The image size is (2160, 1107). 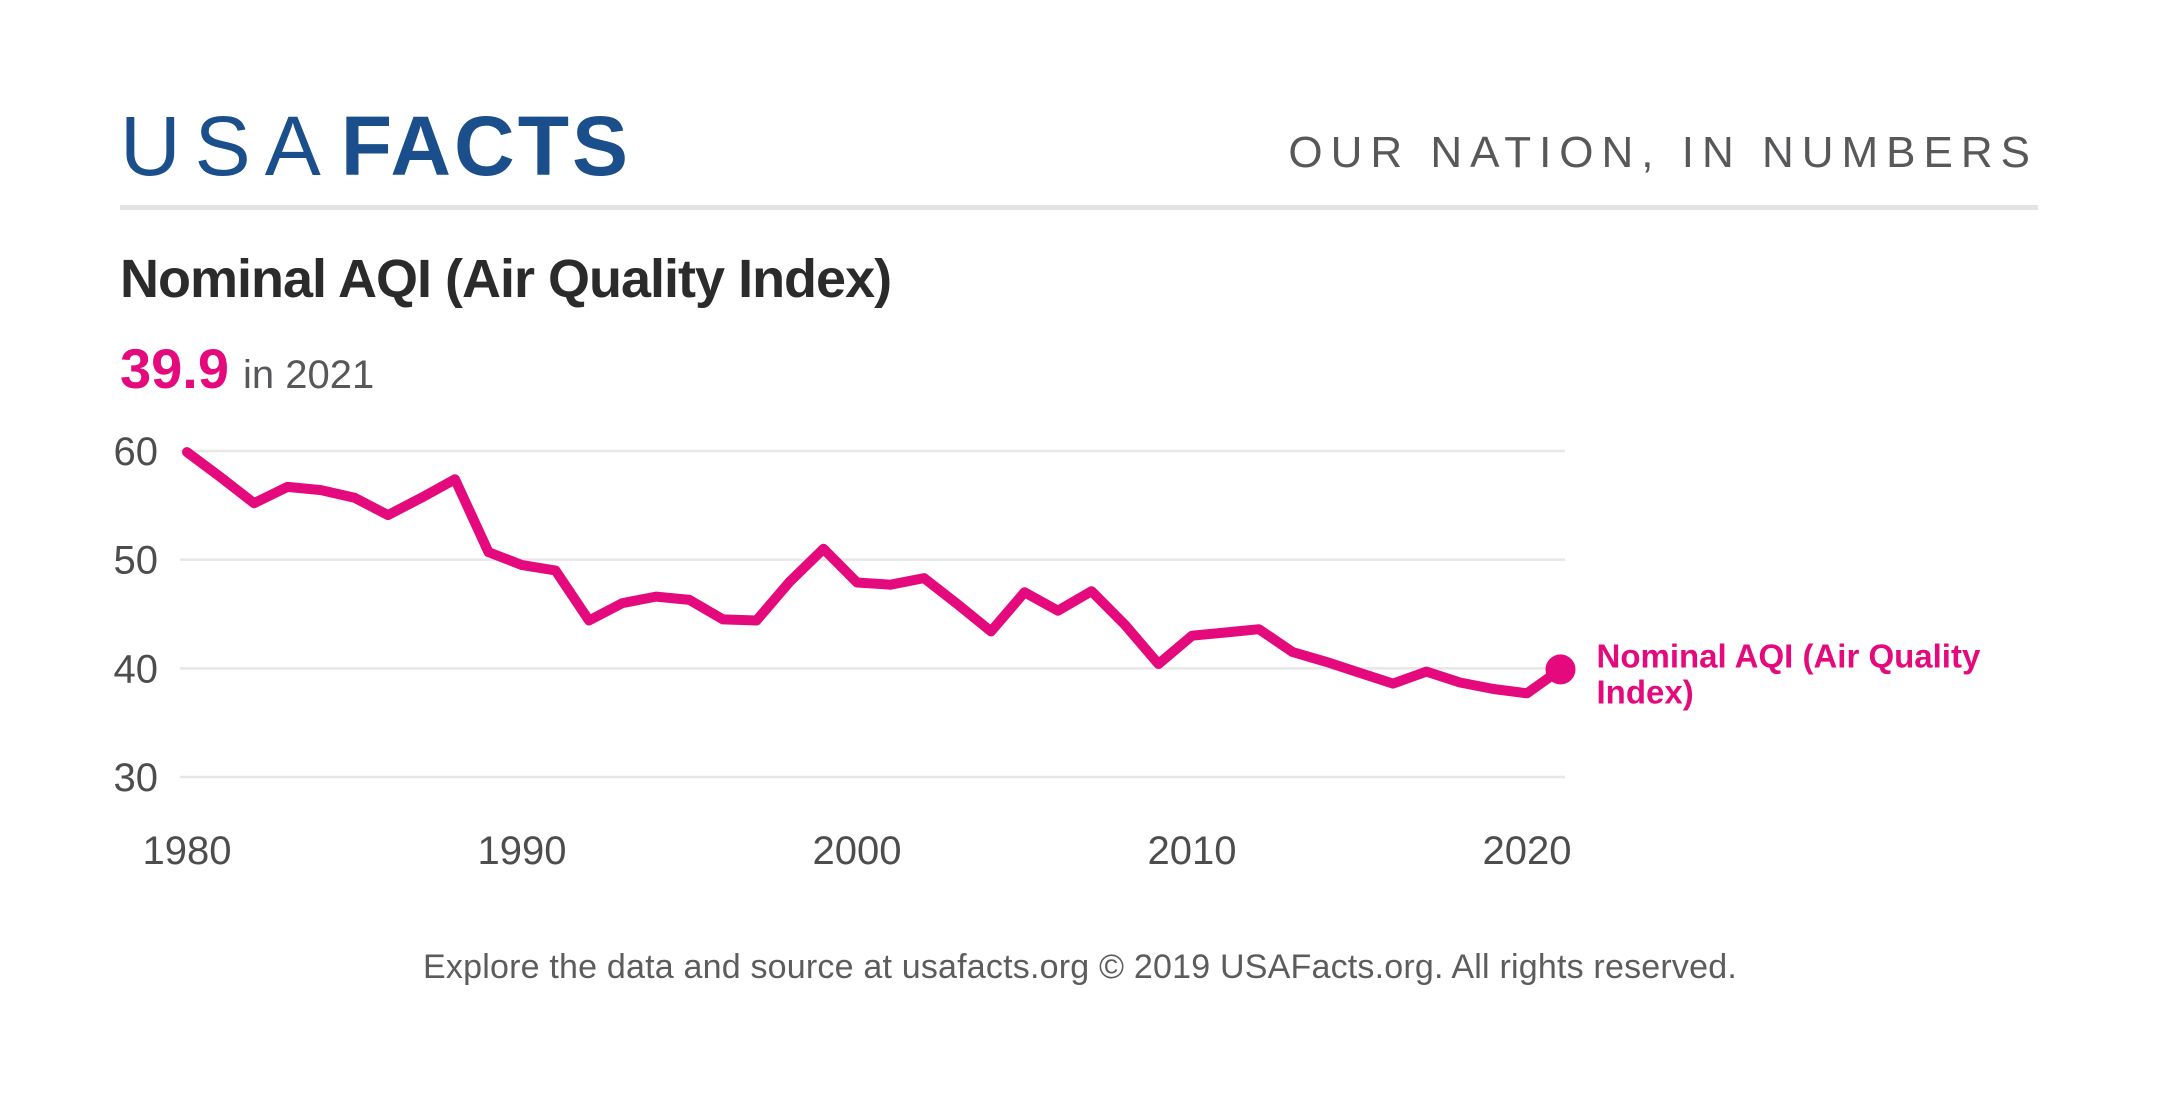 I want to click on x-tick-label-1980: 1980, so click(x=187, y=851).